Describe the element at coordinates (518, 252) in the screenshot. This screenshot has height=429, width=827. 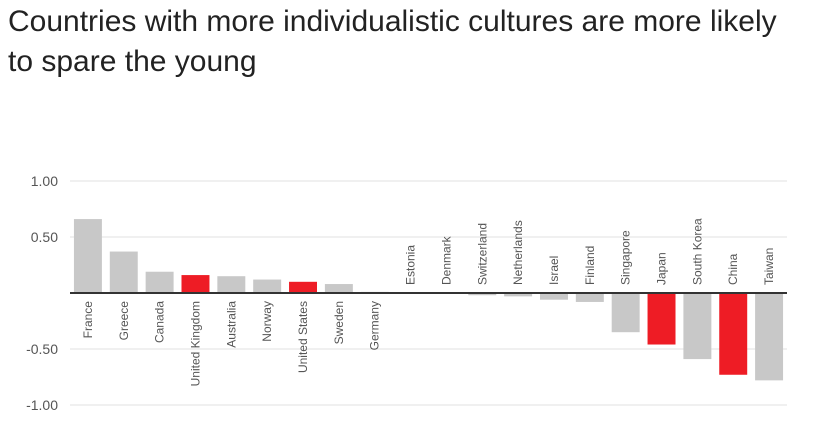
I see `category-label: Netherlands` at that location.